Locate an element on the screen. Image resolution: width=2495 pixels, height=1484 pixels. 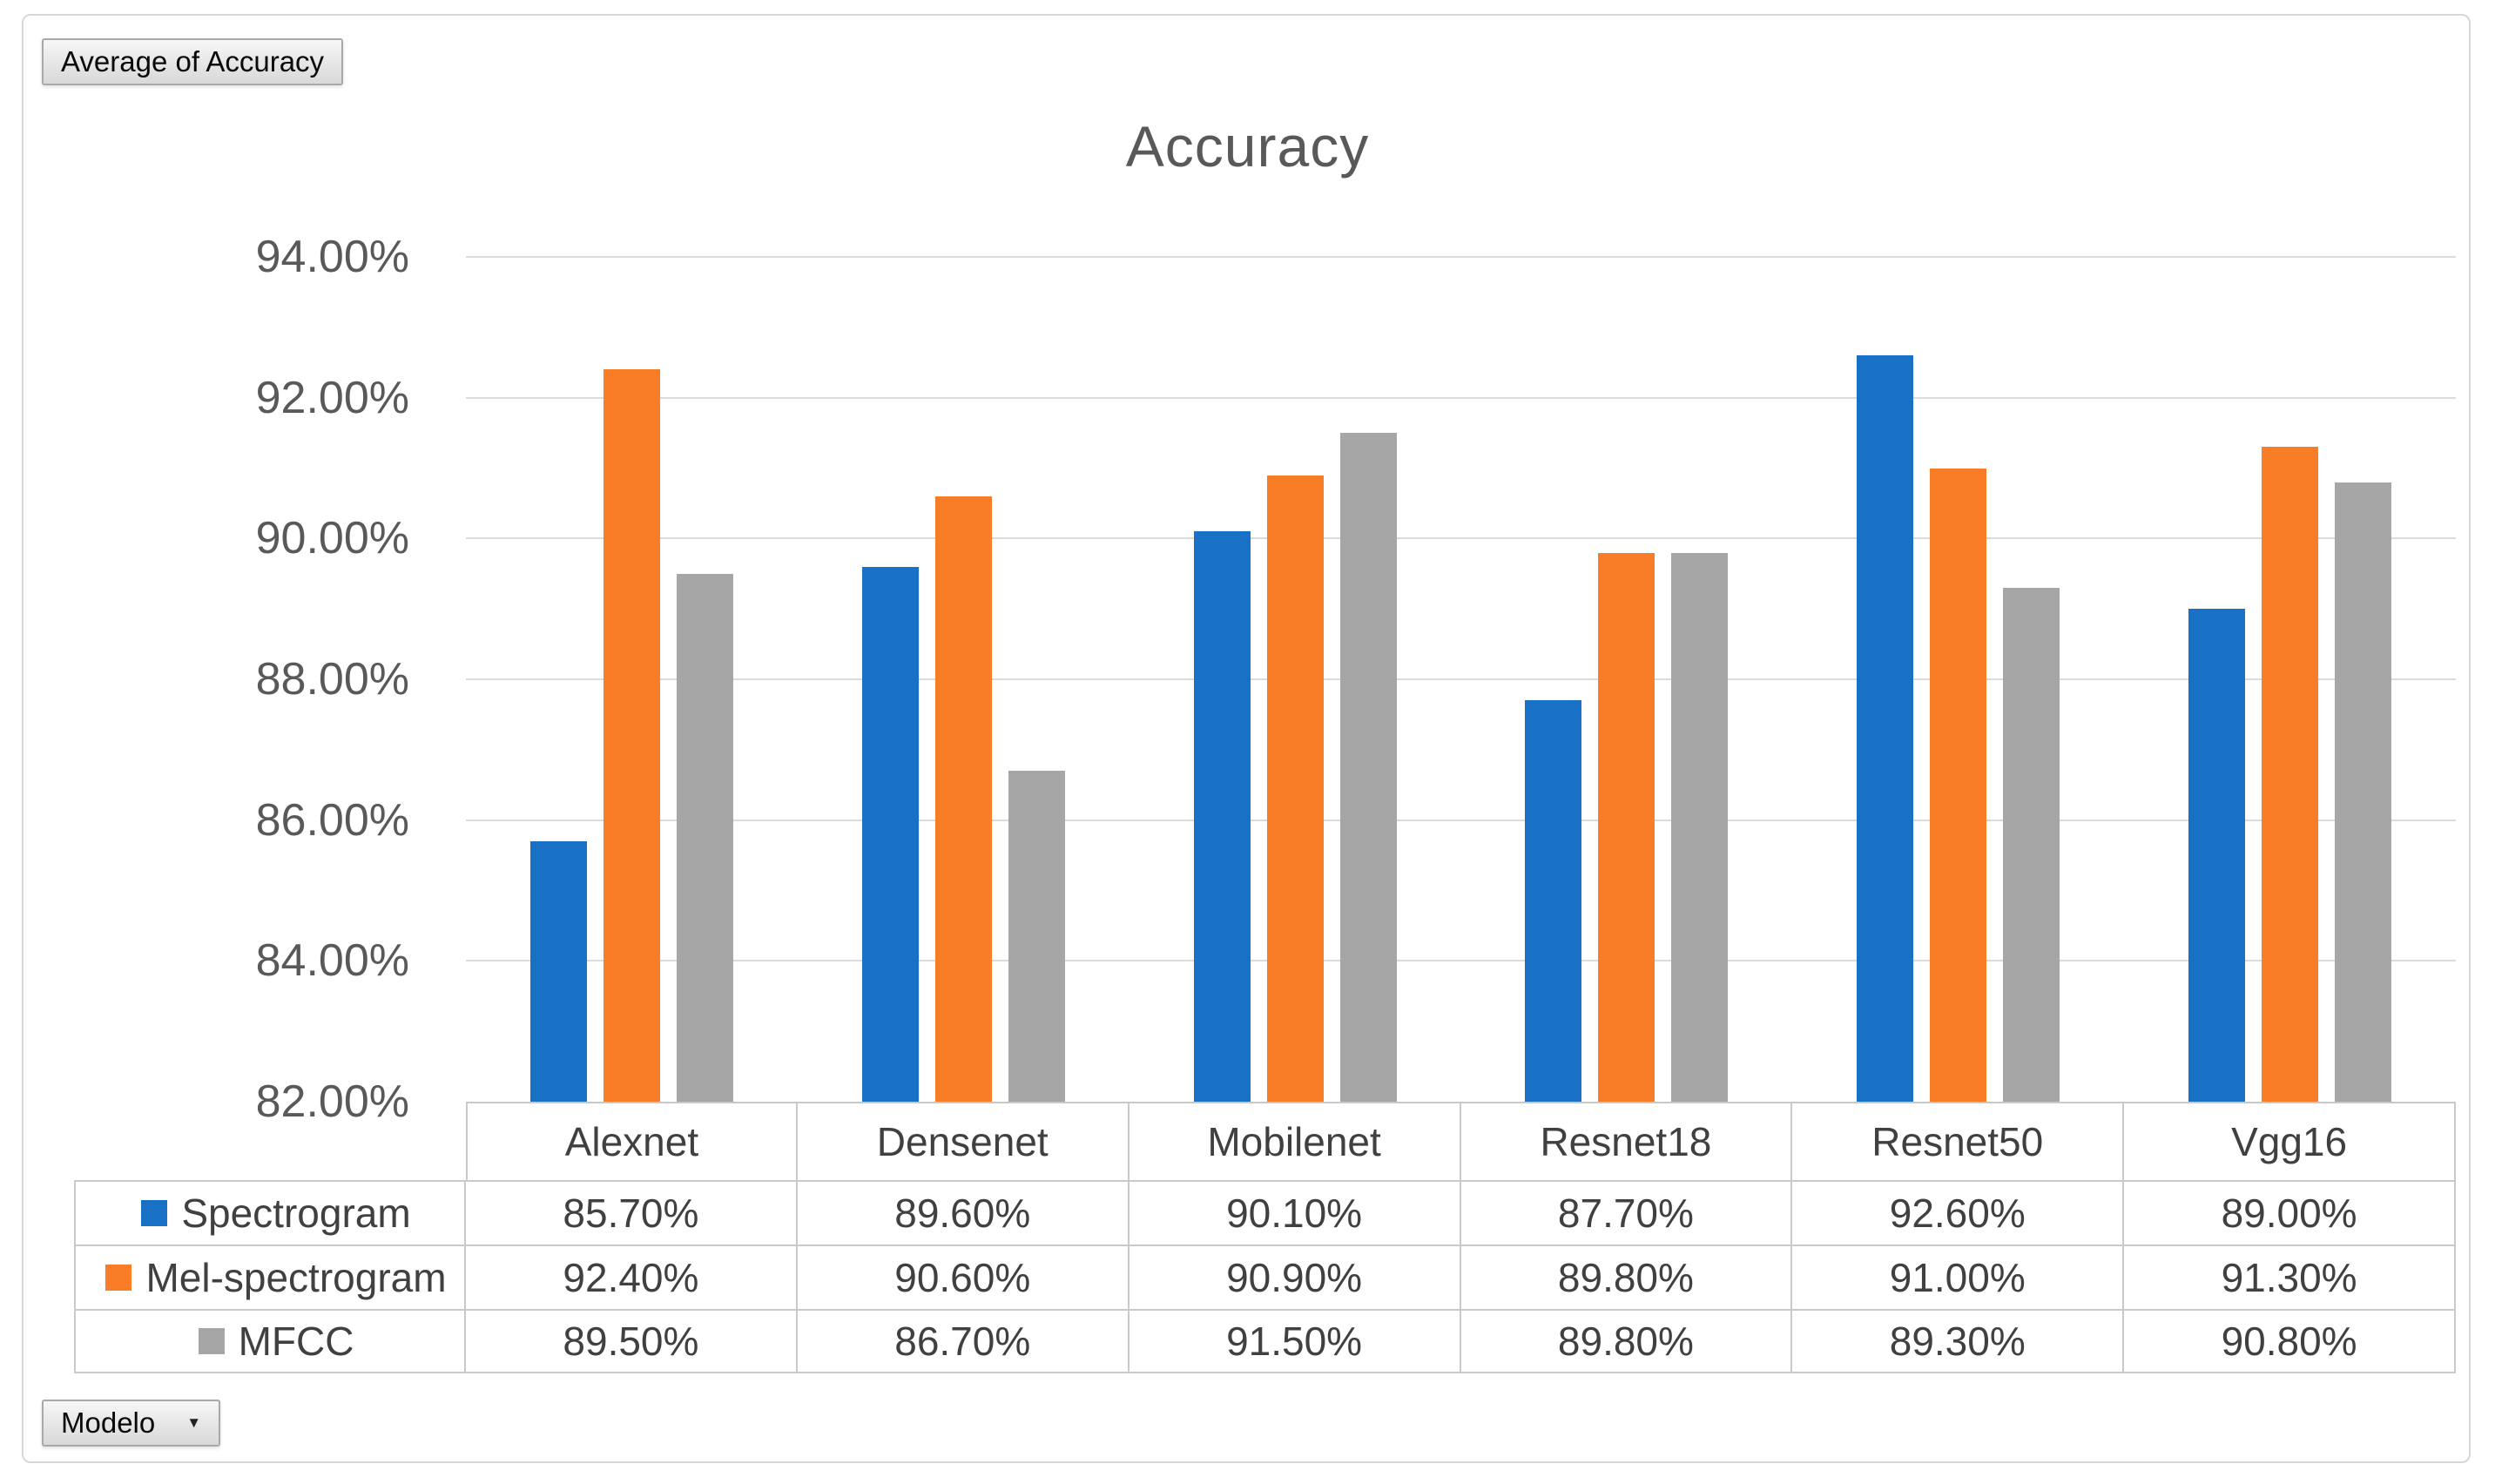
series-name-label: MFCC is located at coordinates (296, 1341).